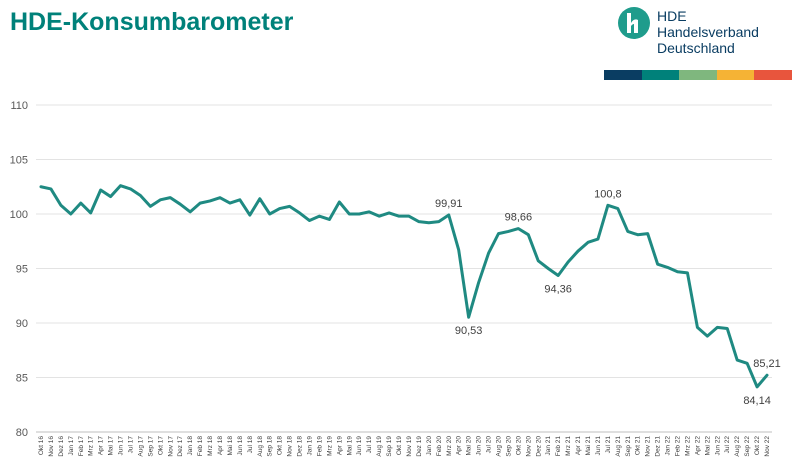 The image size is (803, 470). I want to click on x-tick-label: Jul 19, so click(369, 445).